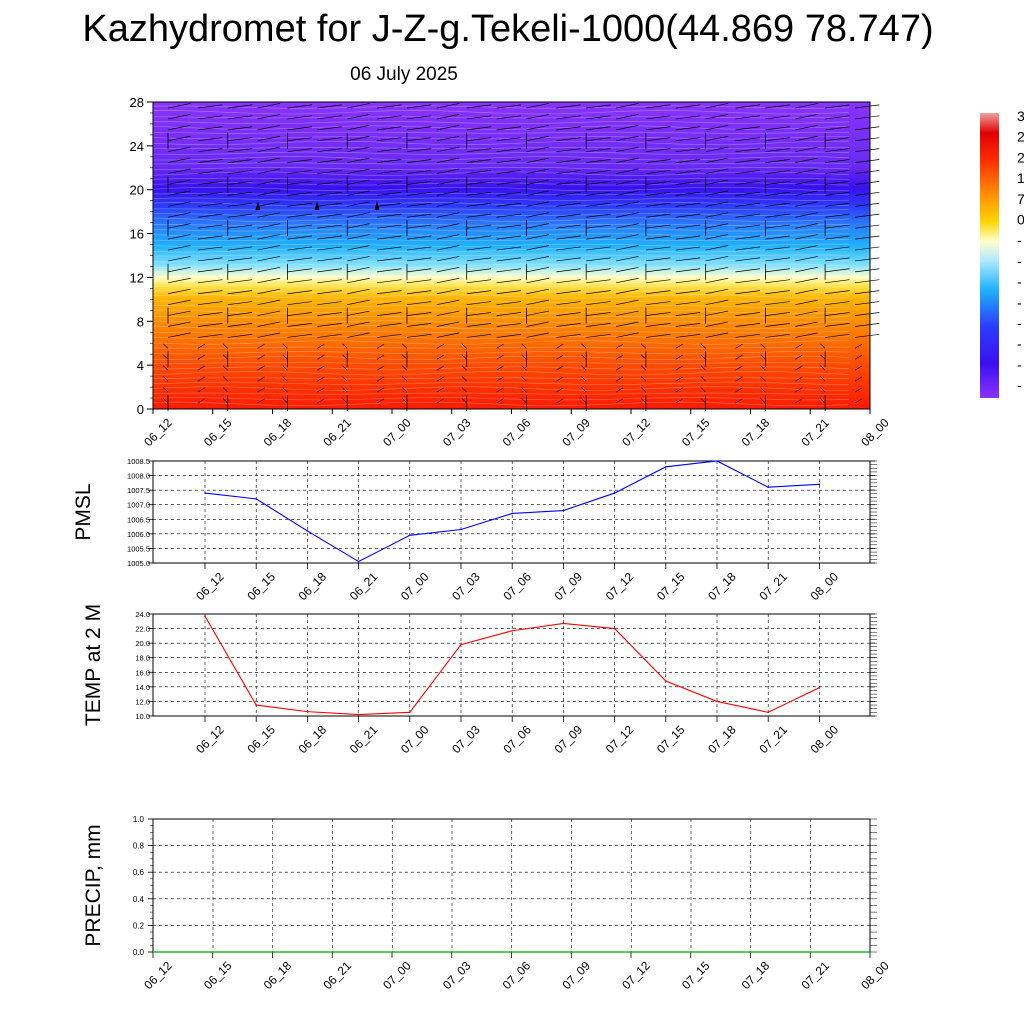 The width and height of the screenshot is (1024, 1024). Describe the element at coordinates (696, 432) in the screenshot. I see `heatmap-xtick-label: 07_15` at that location.